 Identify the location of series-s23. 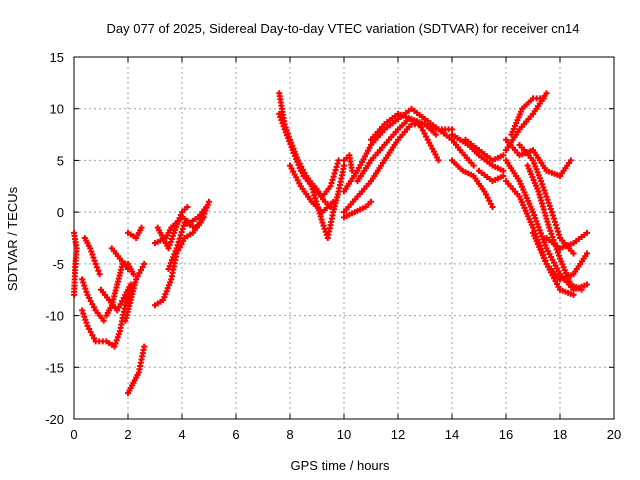
(357, 209).